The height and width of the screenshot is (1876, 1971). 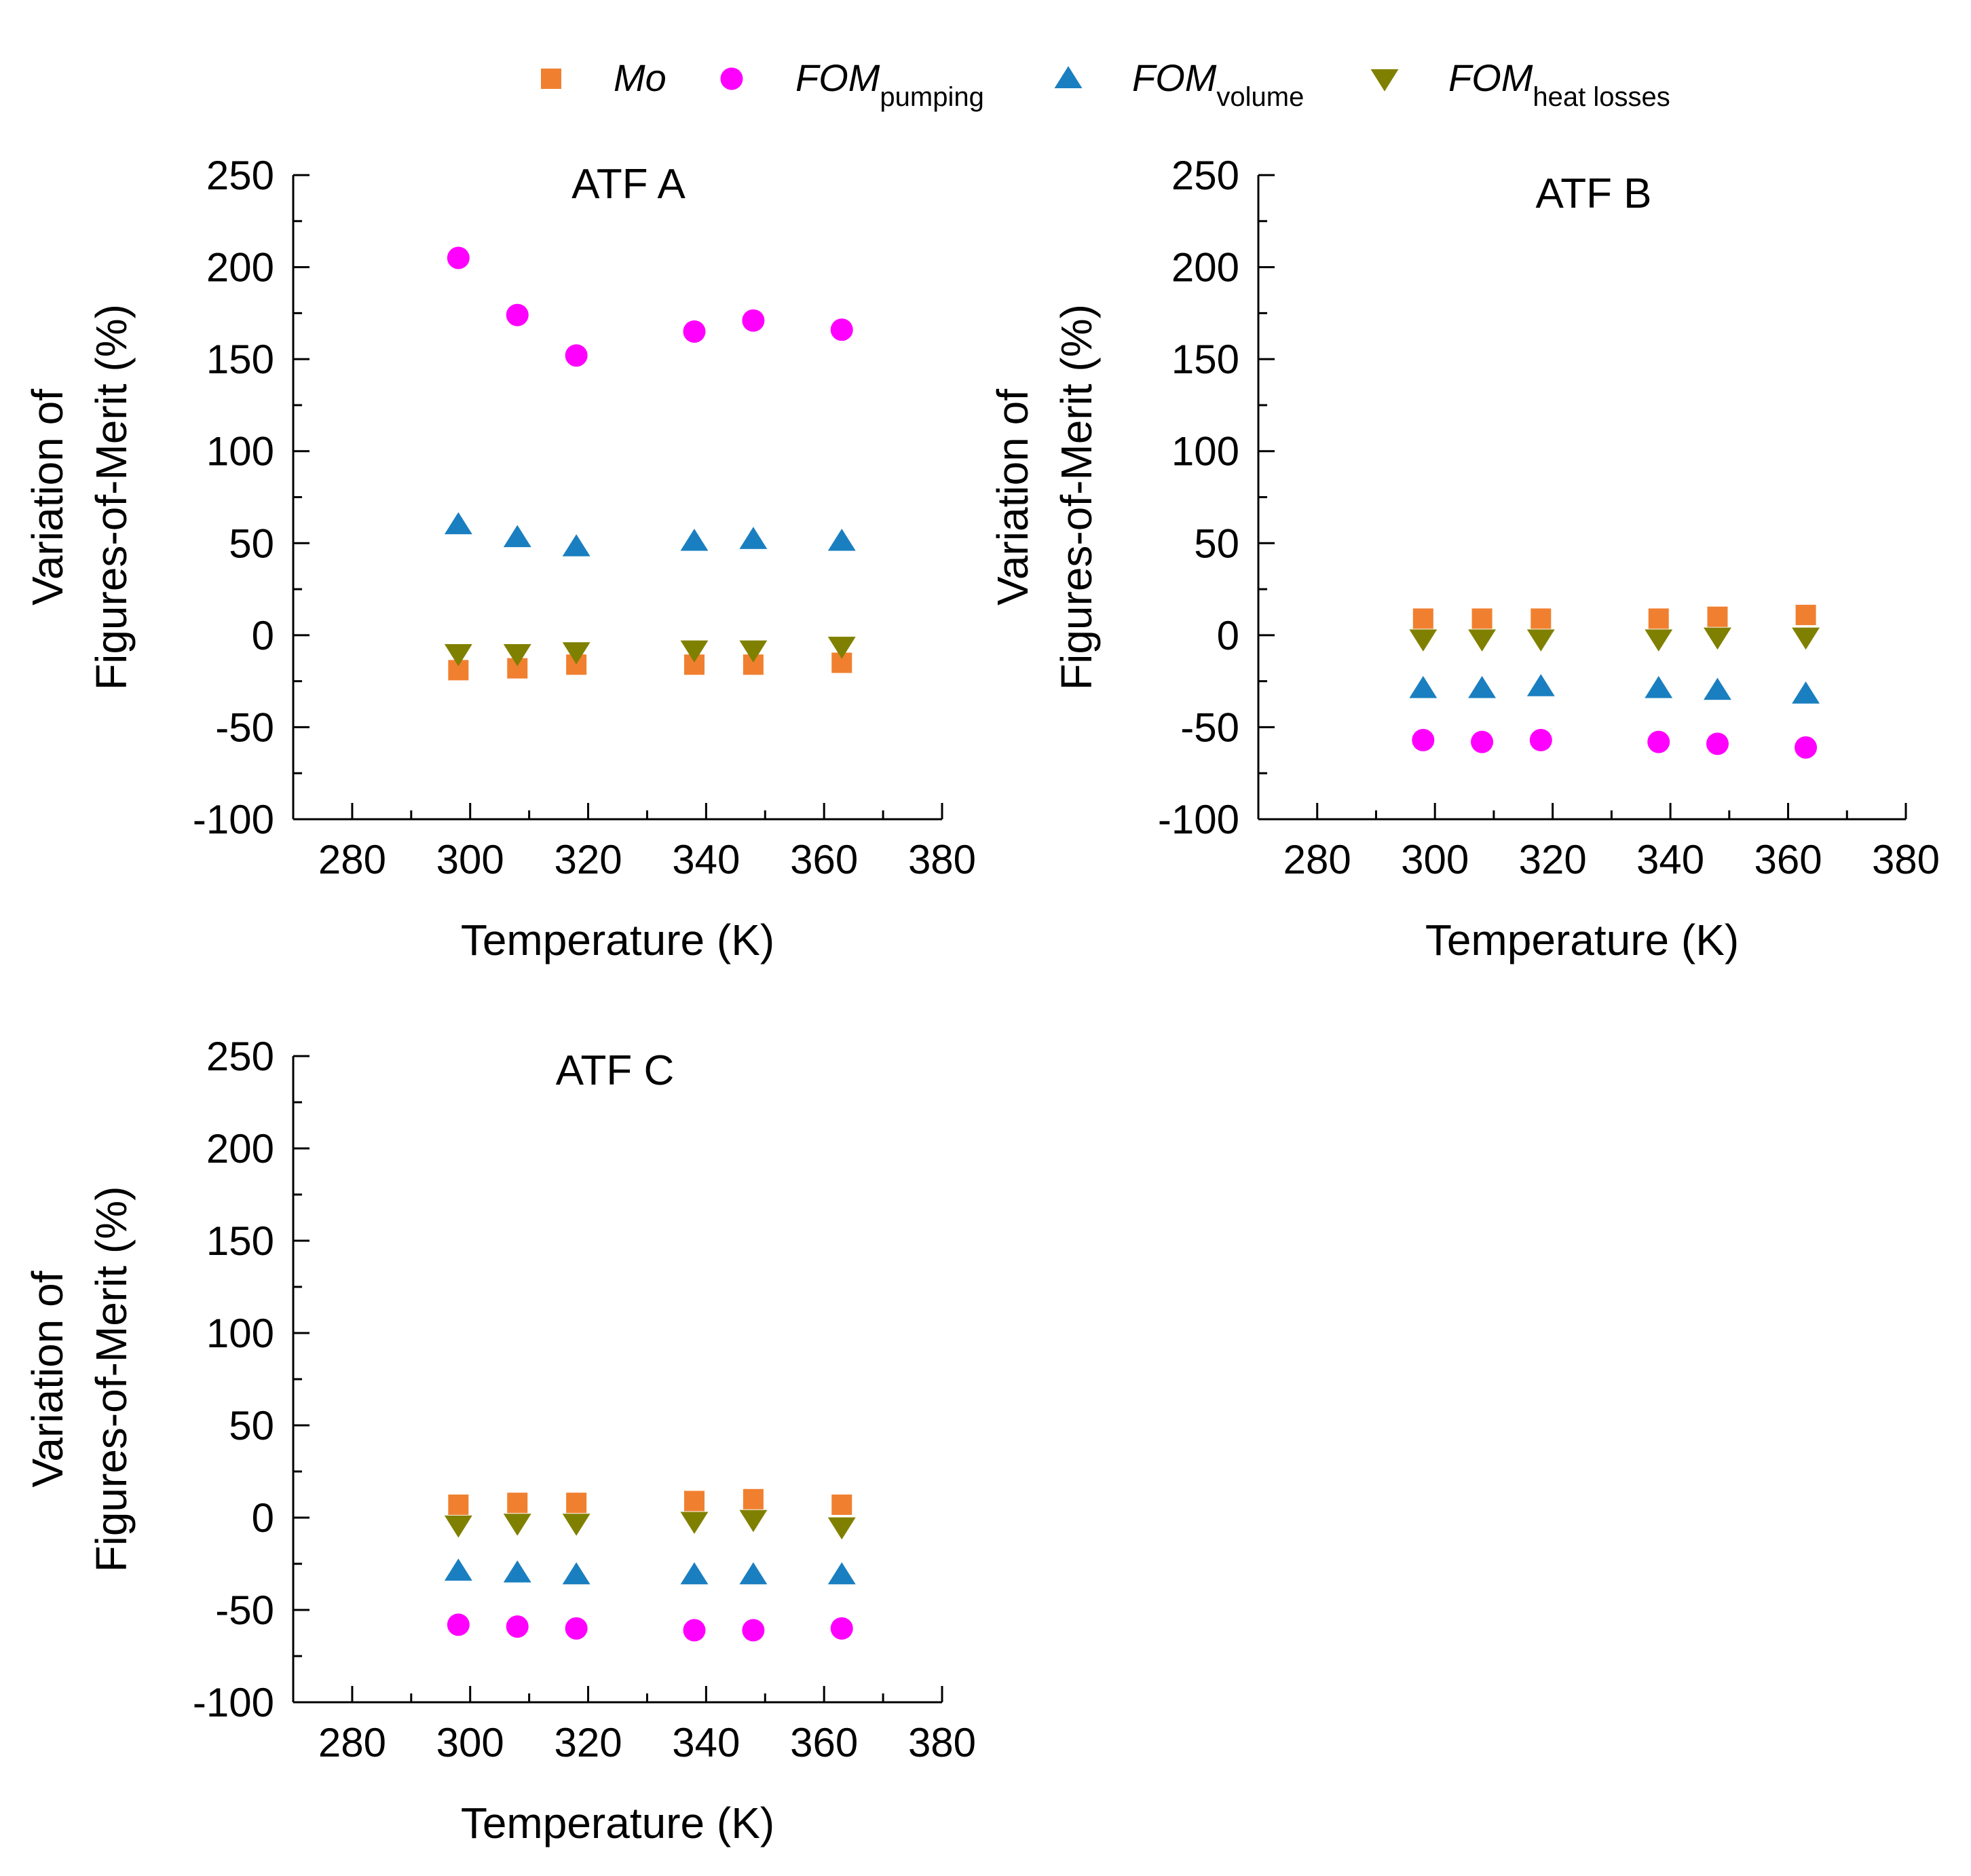 What do you see at coordinates (1520, 84) in the screenshot?
I see `legend-entry-heat: FOMheat losses` at bounding box center [1520, 84].